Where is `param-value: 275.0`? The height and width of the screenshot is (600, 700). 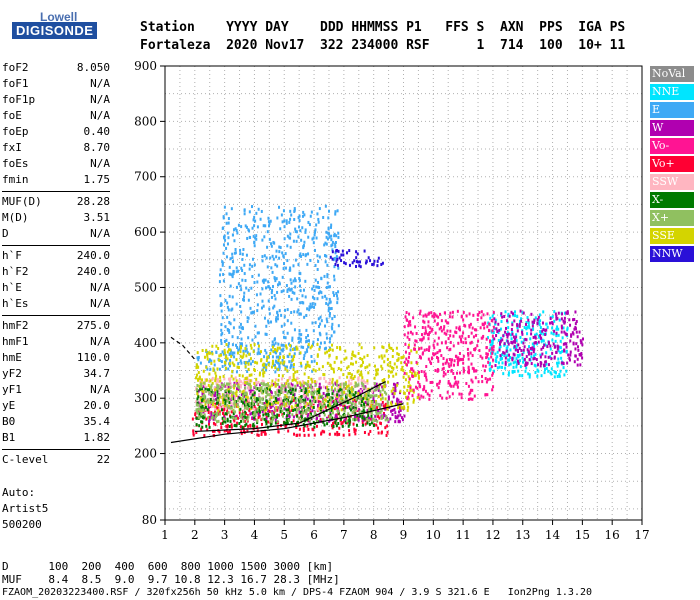
param-value: 275.0 is located at coordinates (93, 325).